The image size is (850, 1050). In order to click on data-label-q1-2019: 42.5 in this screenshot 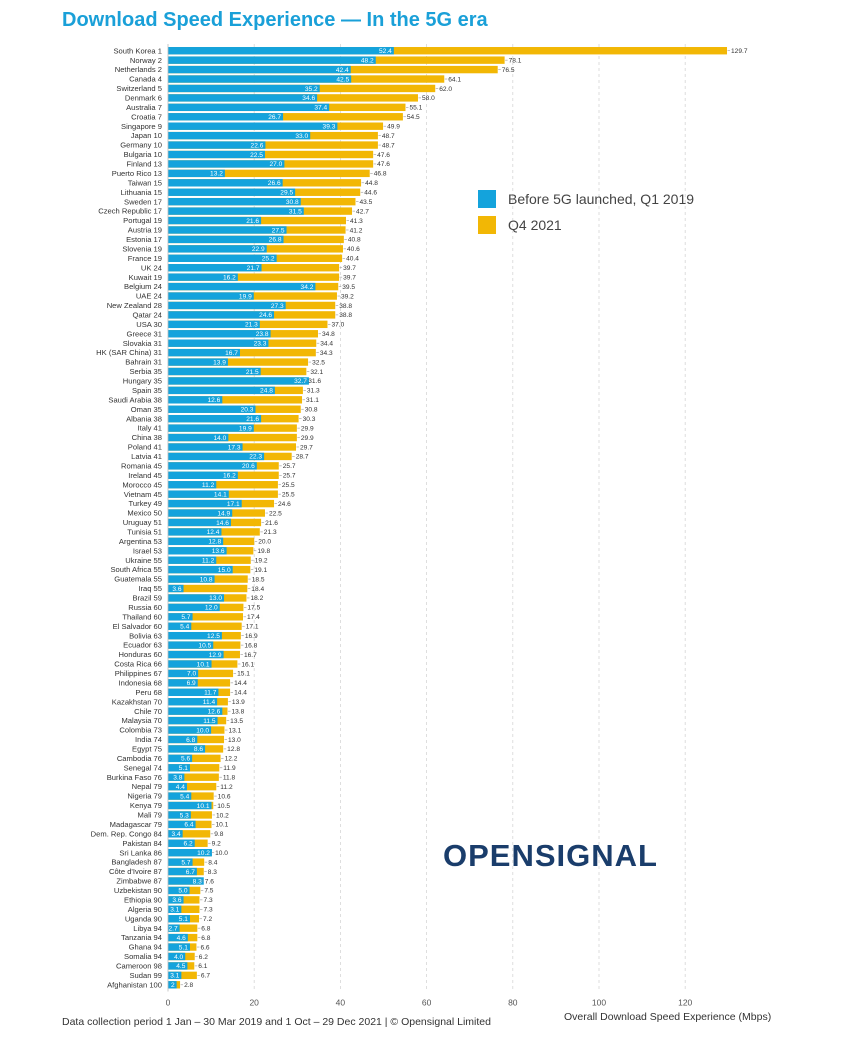, I will do `click(342, 79)`.